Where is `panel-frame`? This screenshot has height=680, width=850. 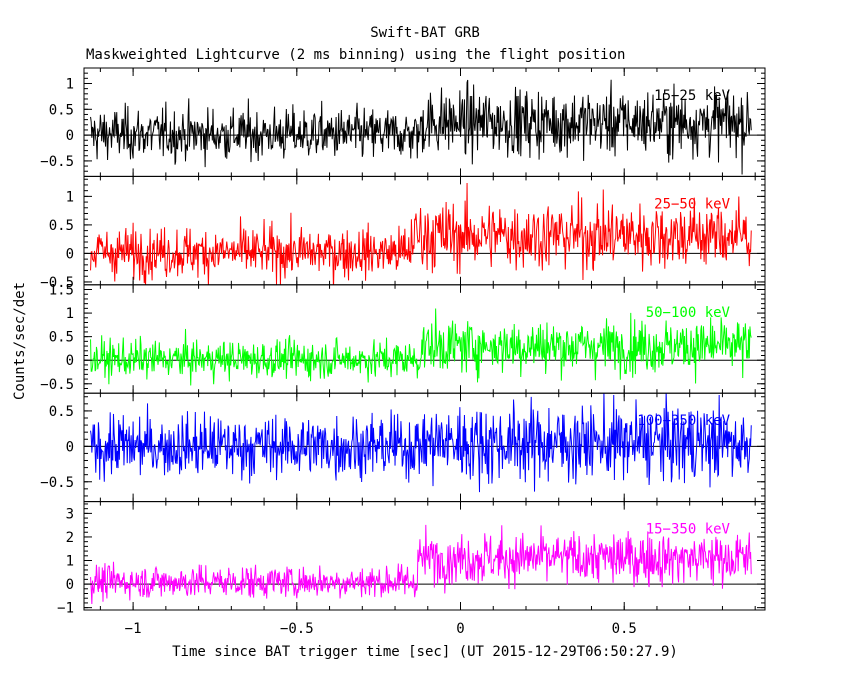 panel-frame is located at coordinates (424, 122).